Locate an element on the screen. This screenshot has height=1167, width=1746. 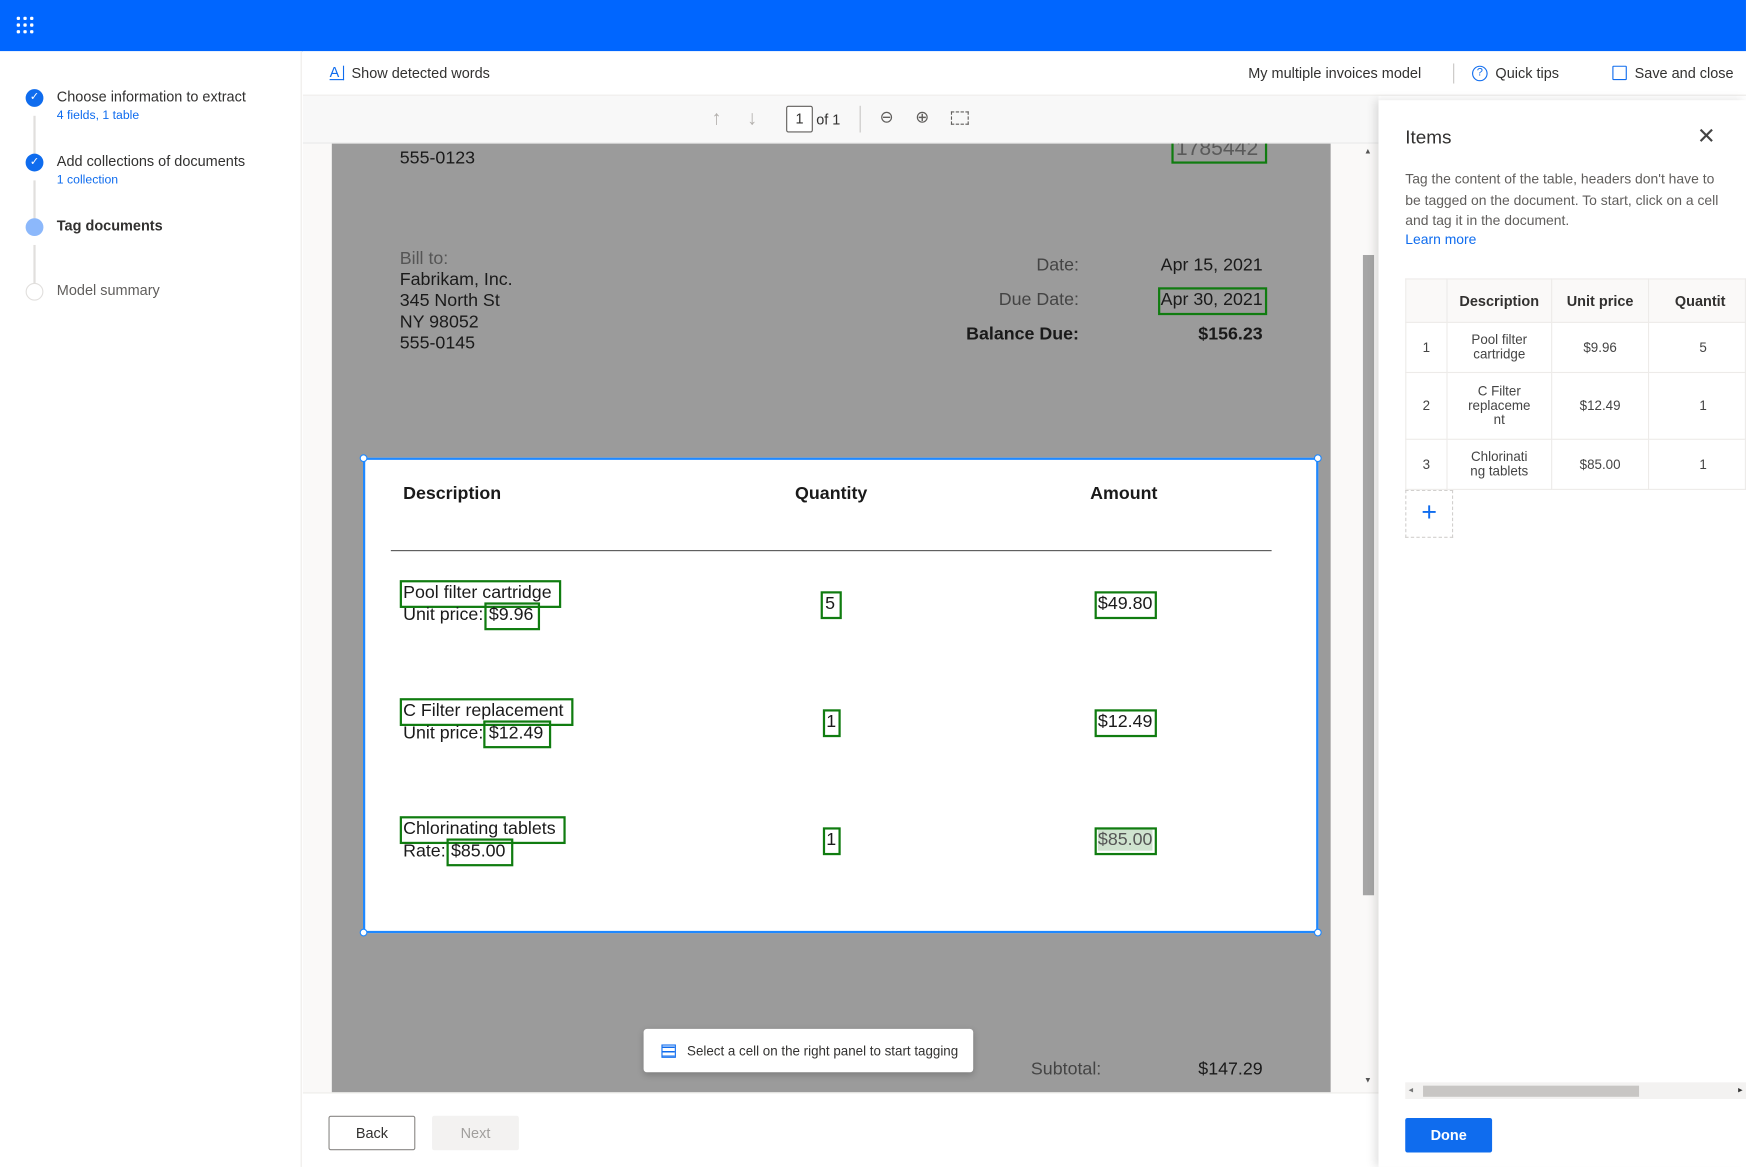
arrow-up-icon: ↑ is located at coordinates (716, 118).